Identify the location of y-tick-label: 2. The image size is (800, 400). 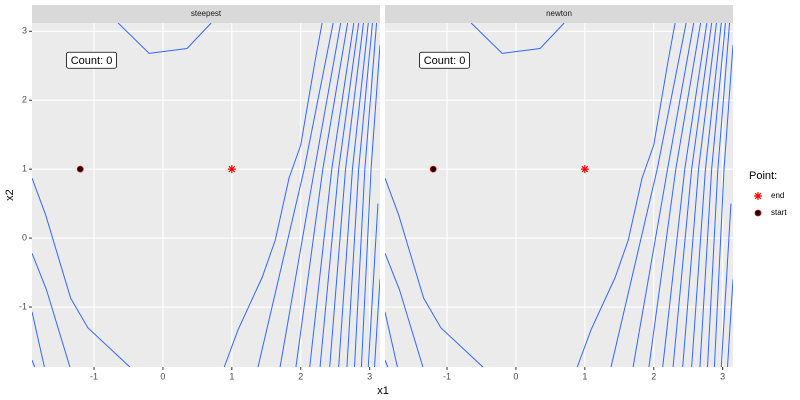
(24, 100).